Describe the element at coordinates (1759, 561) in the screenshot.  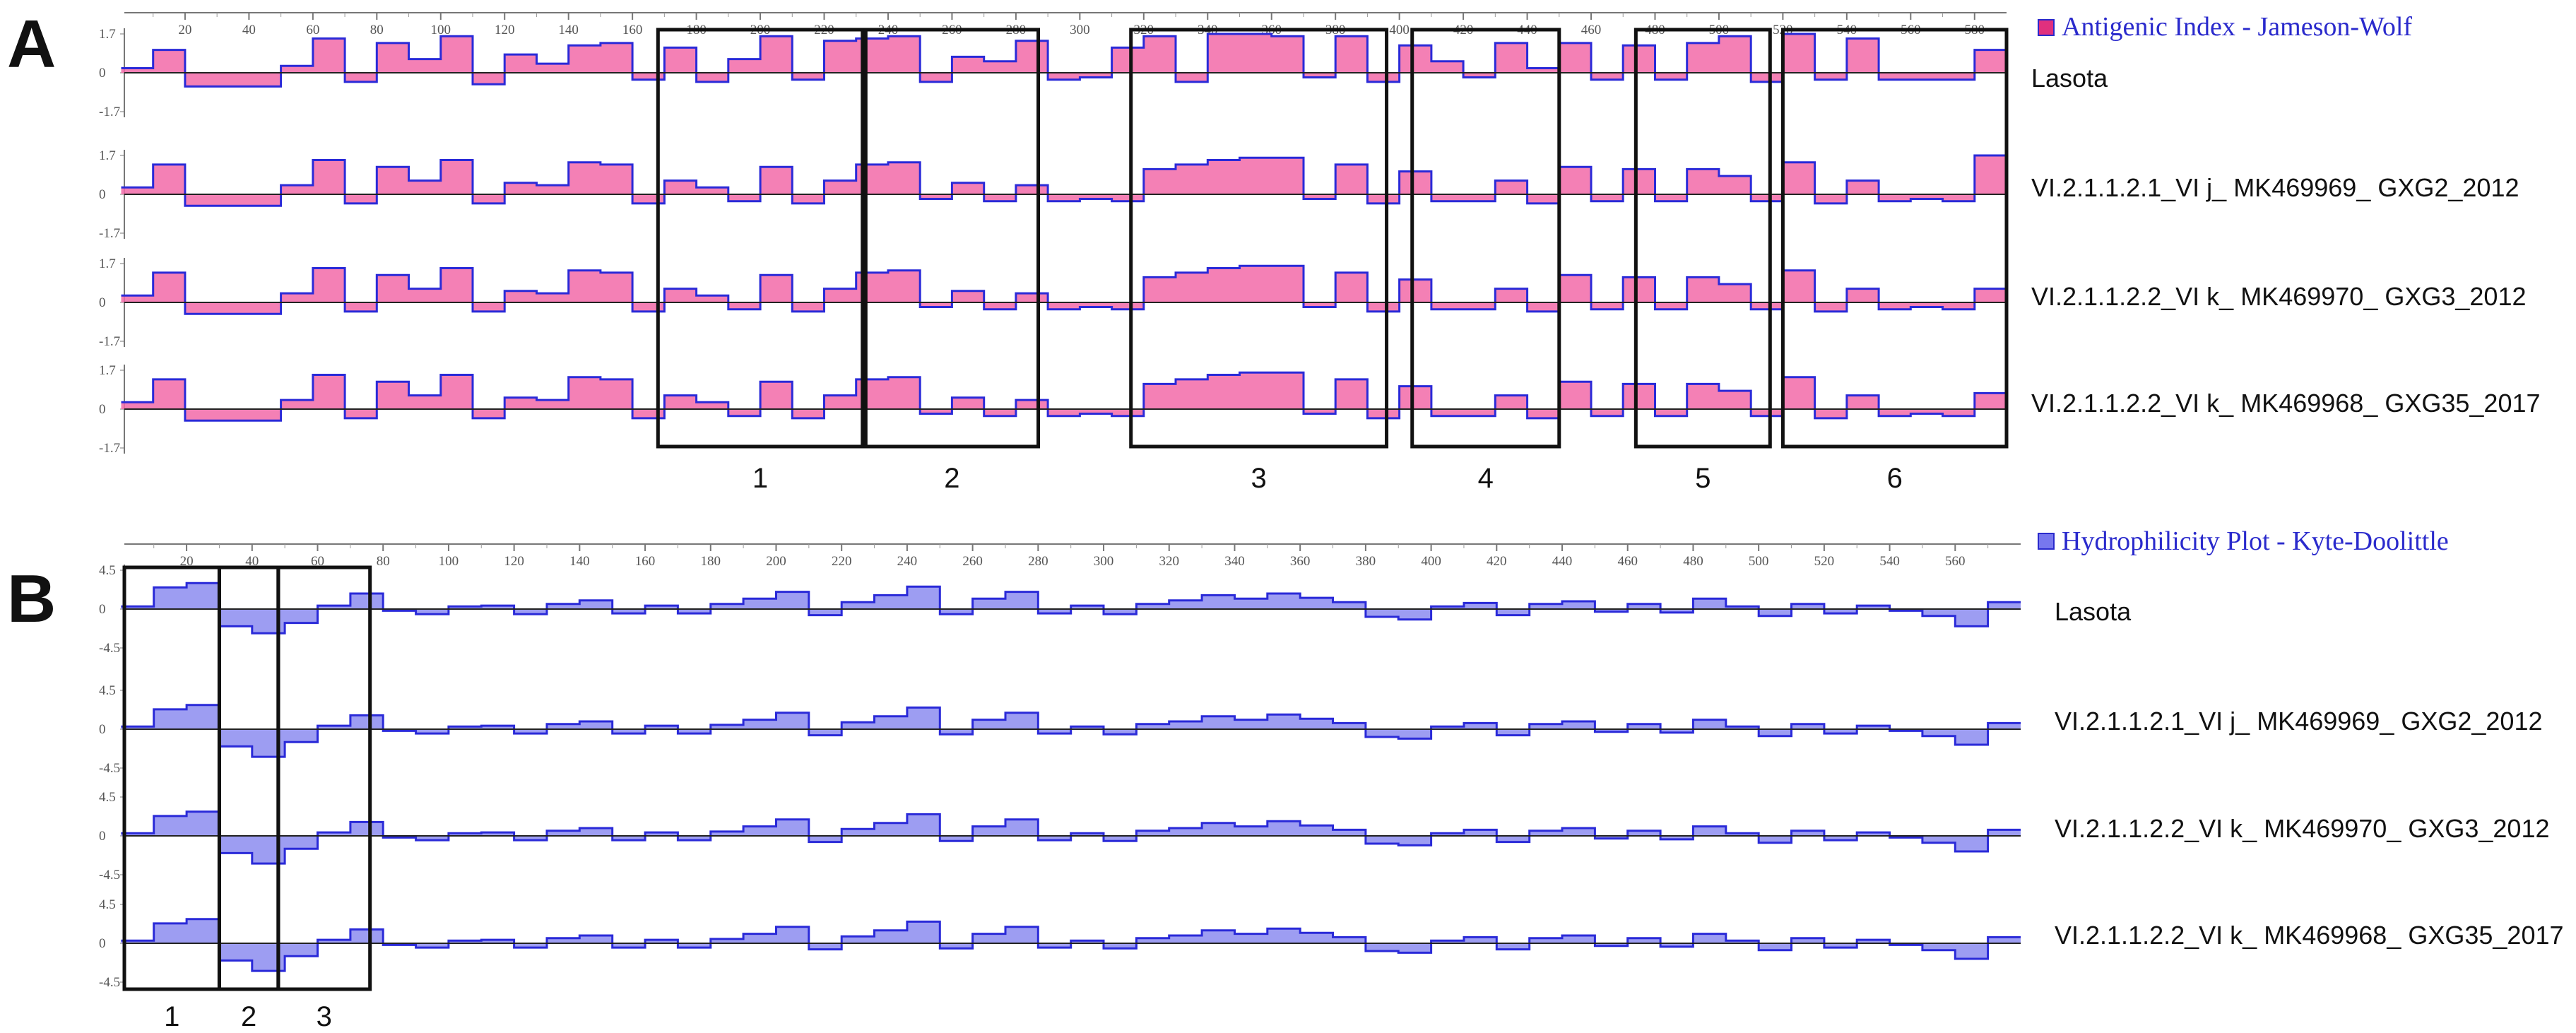
I see `x-tick-label: 500` at that location.